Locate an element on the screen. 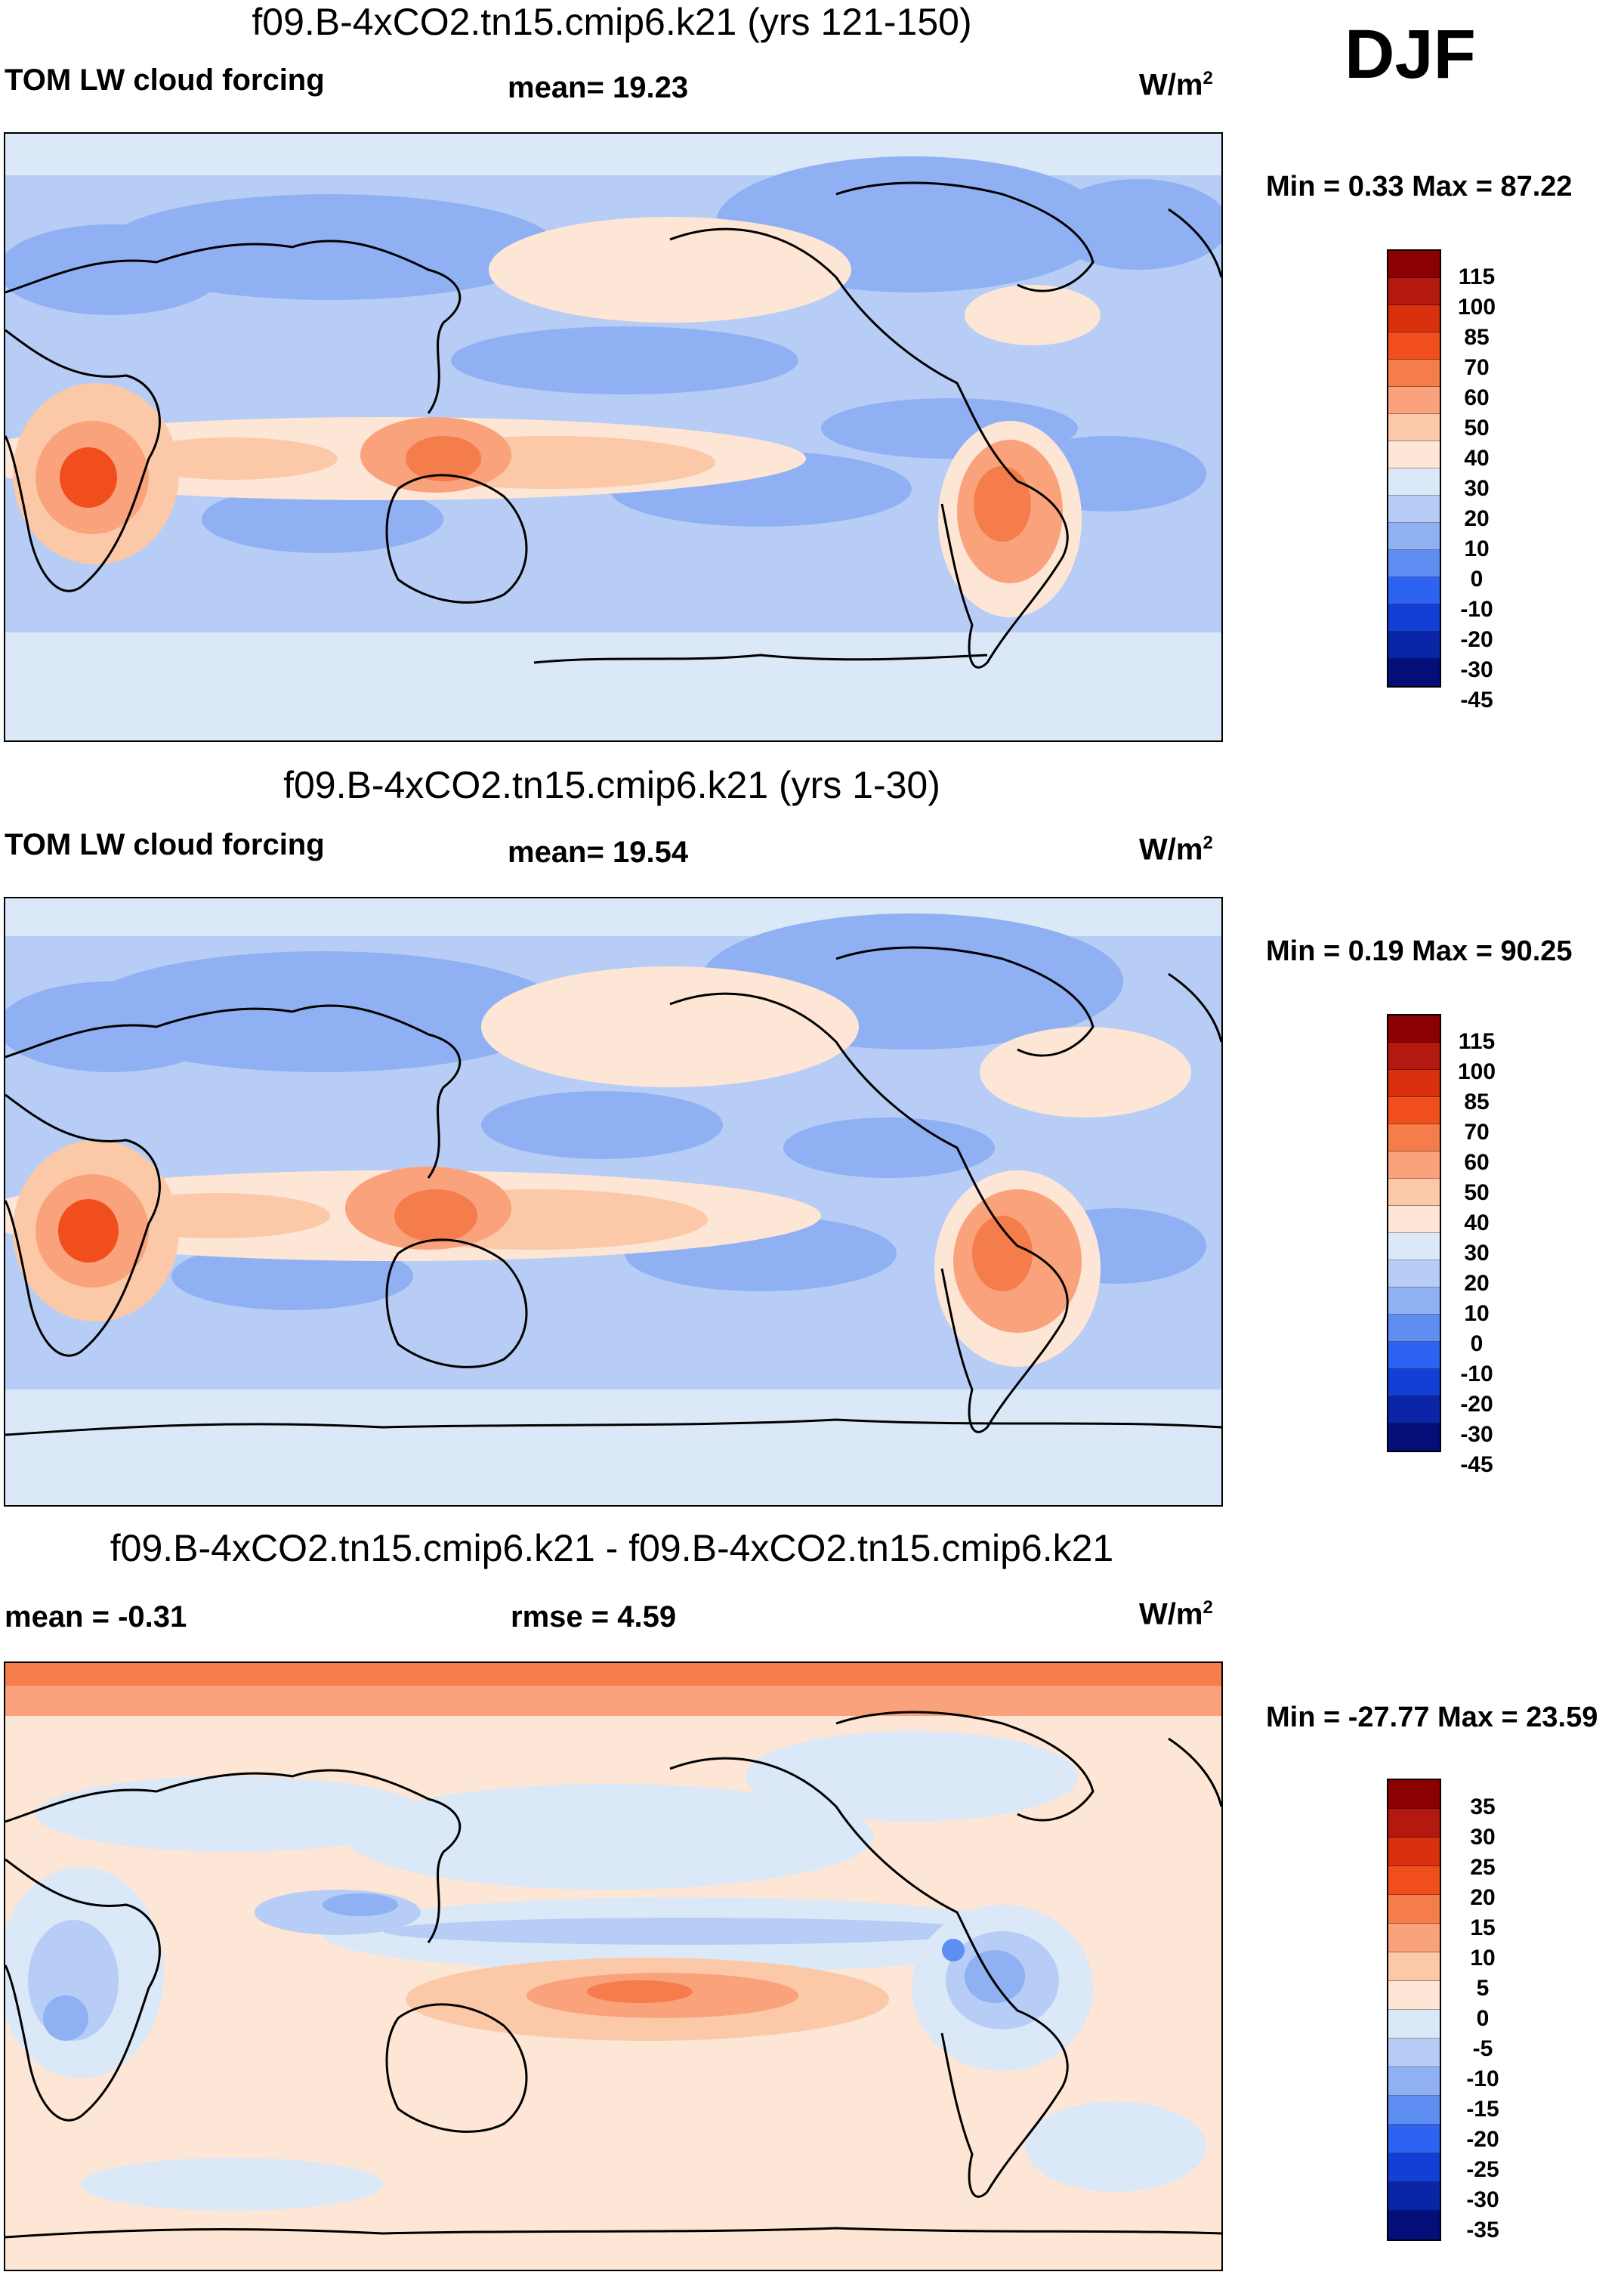 Image resolution: width=1624 pixels, height=2275 pixels. panel-2-colorbar-tick: 0 is located at coordinates (1477, 1343).